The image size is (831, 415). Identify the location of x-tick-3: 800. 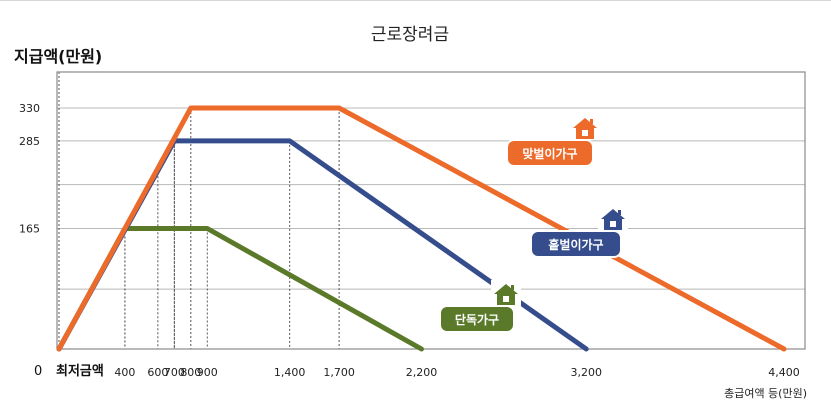
(190, 372).